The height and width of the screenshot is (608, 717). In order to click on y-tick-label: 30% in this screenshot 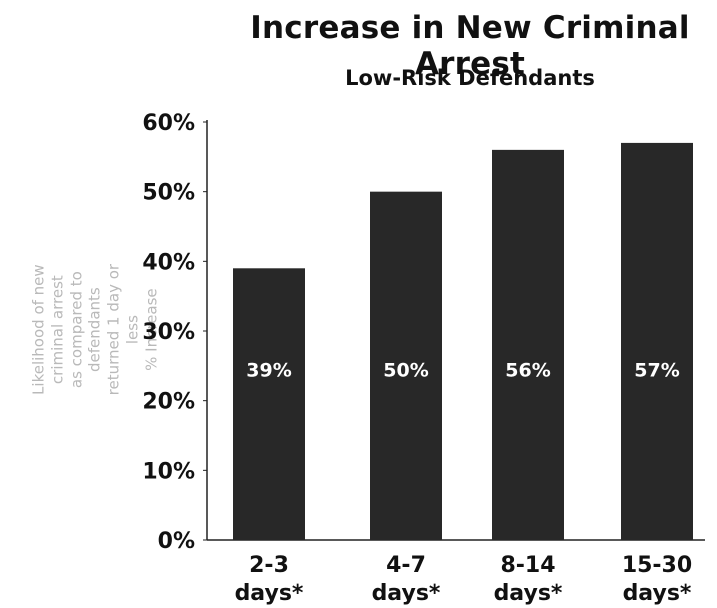, I will do `click(168, 332)`.